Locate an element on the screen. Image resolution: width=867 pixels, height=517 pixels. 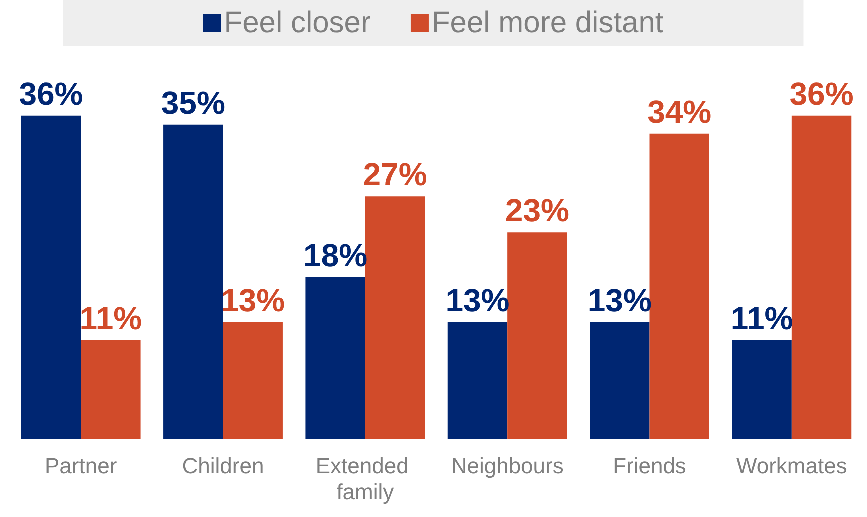
x-tick-label: Partner is located at coordinates (81, 466).